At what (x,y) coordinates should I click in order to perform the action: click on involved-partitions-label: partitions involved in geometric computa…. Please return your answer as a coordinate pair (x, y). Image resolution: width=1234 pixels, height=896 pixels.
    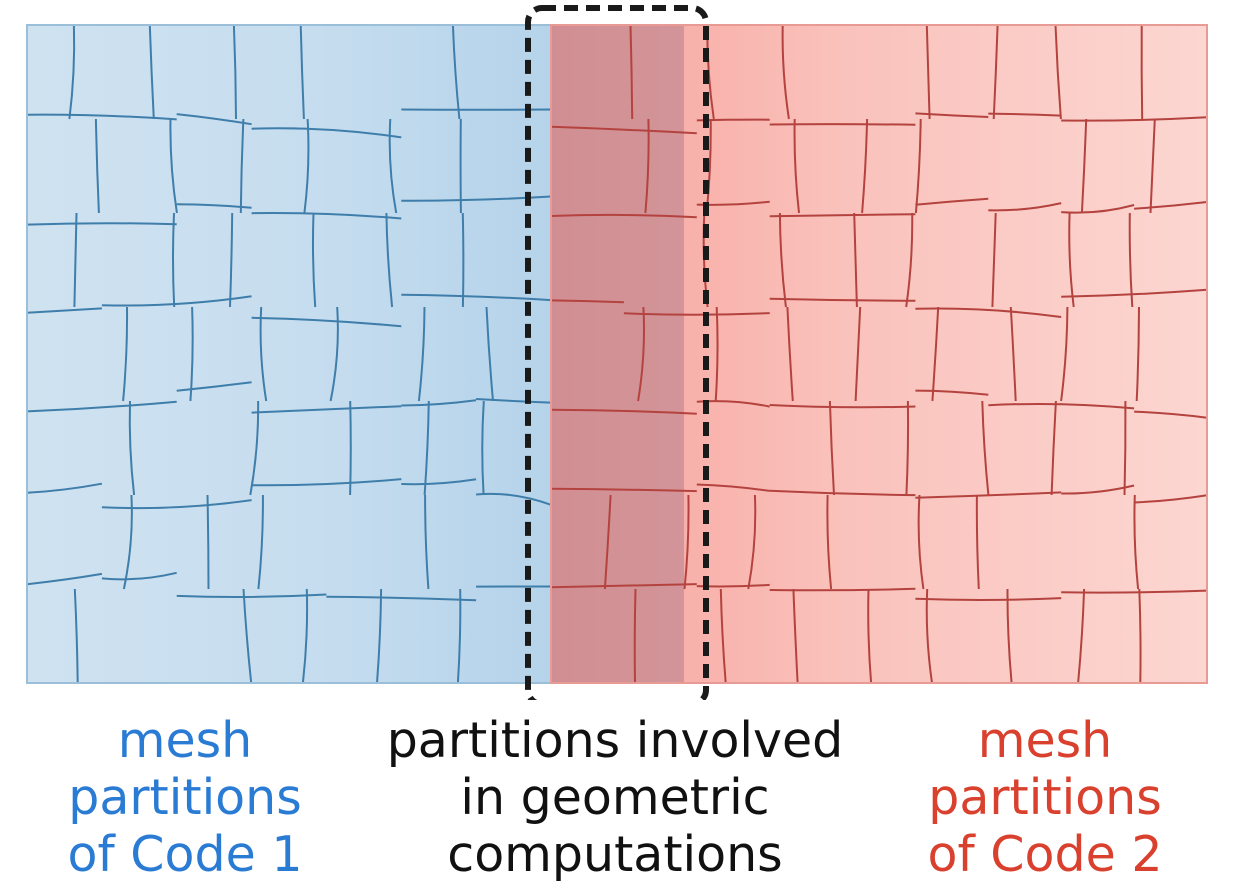
    Looking at the image, I should click on (615, 797).